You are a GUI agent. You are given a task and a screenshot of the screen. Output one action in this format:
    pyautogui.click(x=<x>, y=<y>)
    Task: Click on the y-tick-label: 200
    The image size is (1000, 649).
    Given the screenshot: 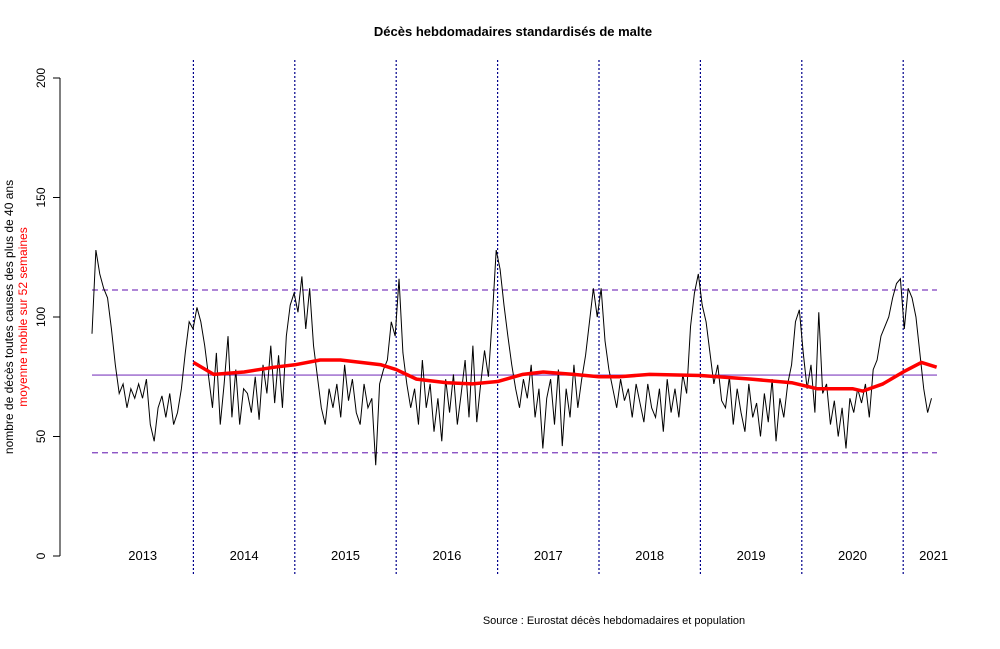 What is the action you would take?
    pyautogui.click(x=41, y=78)
    